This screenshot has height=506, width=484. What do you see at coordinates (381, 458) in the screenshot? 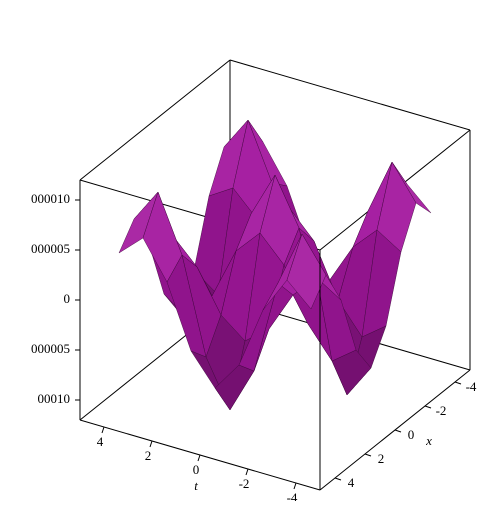
I see `x-tick-label: 2` at bounding box center [381, 458].